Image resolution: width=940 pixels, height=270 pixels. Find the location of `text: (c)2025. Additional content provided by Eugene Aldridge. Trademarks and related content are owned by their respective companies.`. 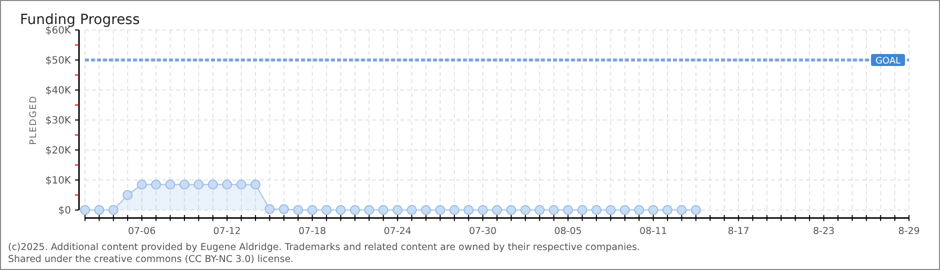

text: (c)2025. Additional content provided by Eugene Aldridge. Trademarks and related content are owned by their respective companies. is located at coordinates (324, 247).